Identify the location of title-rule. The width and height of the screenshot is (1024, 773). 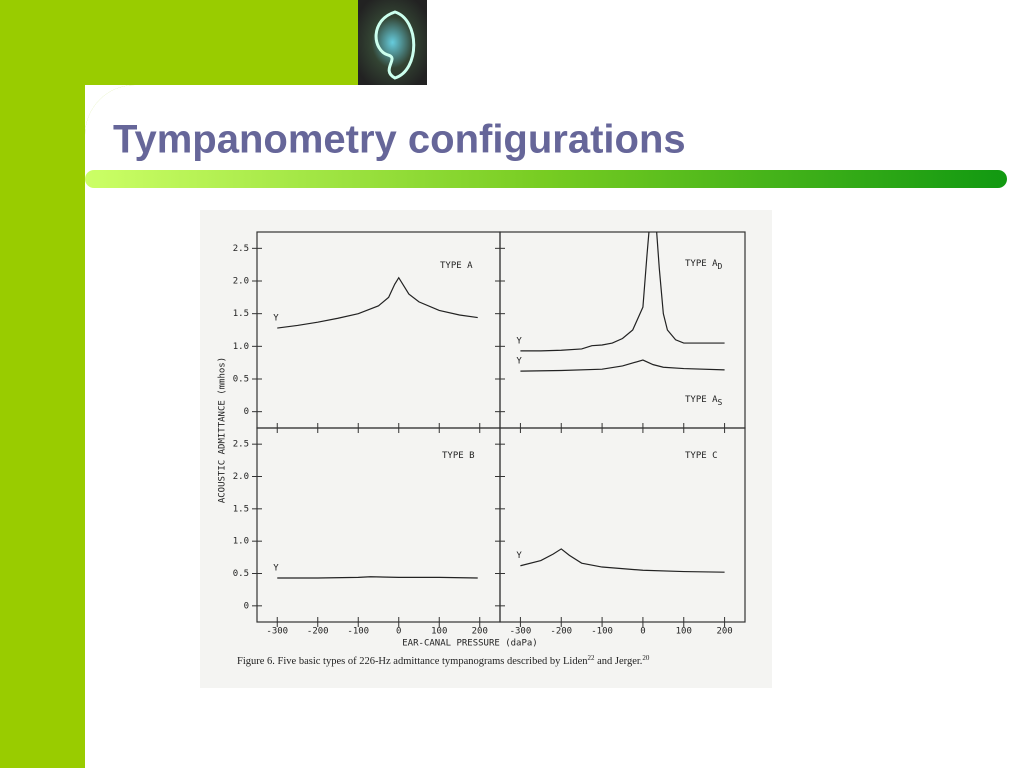
(546, 179).